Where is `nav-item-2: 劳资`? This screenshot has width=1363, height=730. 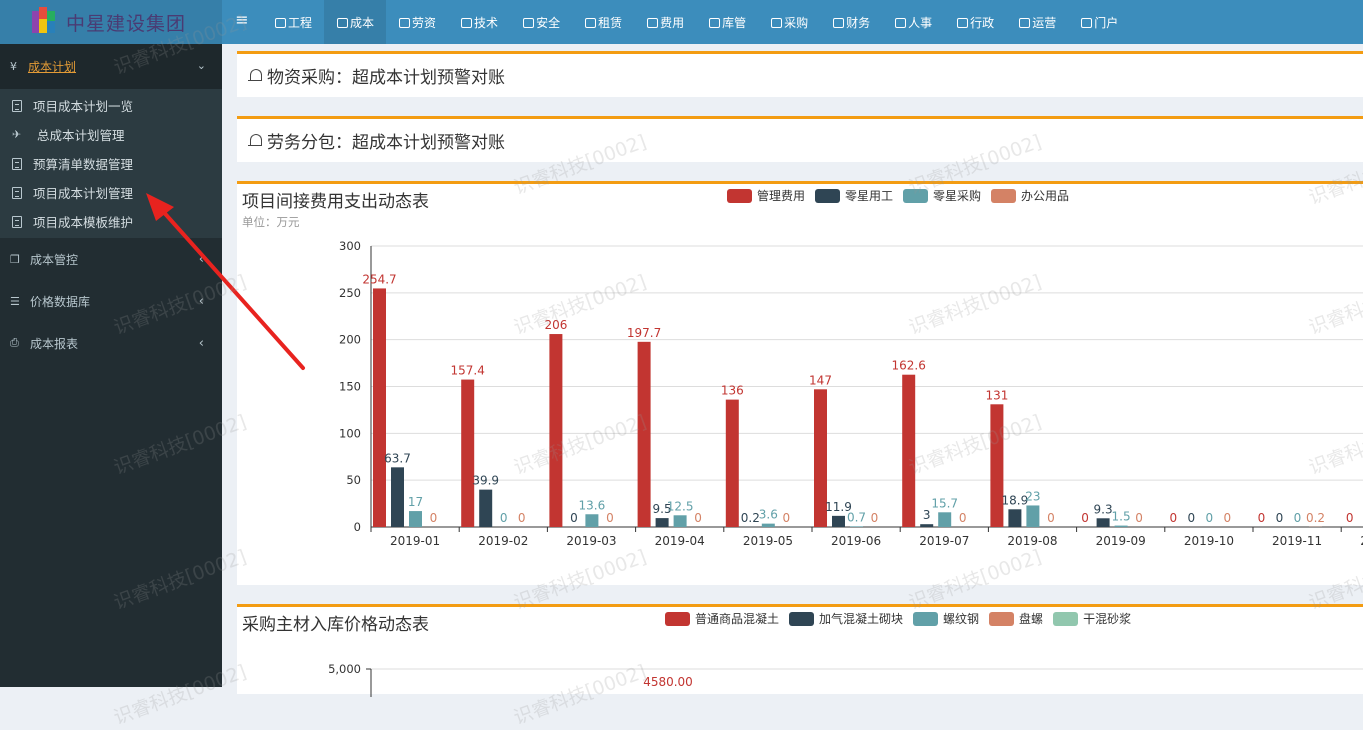 nav-item-2: 劳资 is located at coordinates (417, 22).